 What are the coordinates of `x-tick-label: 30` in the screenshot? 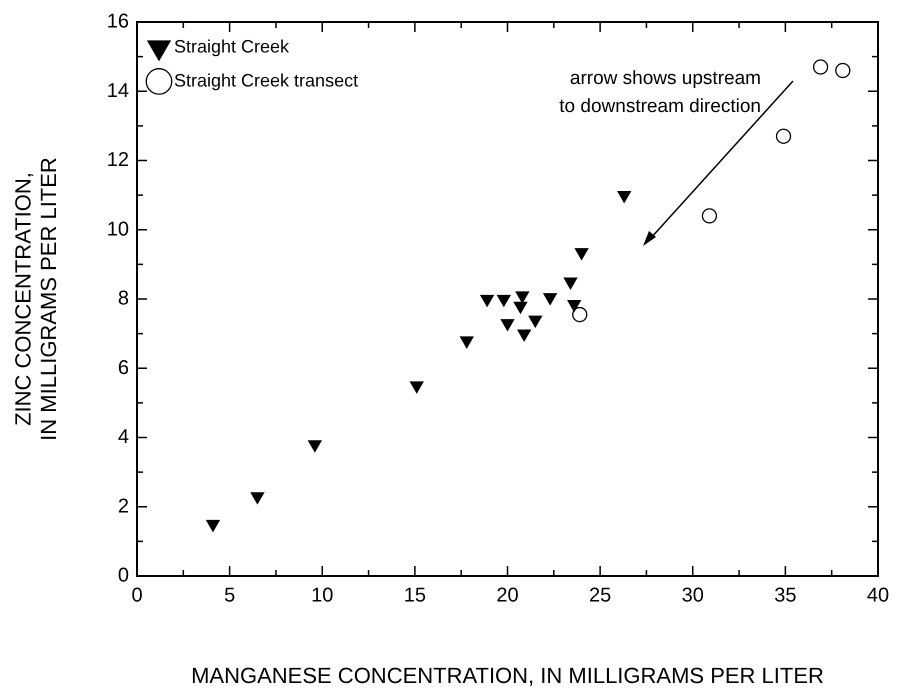 It's located at (693, 595).